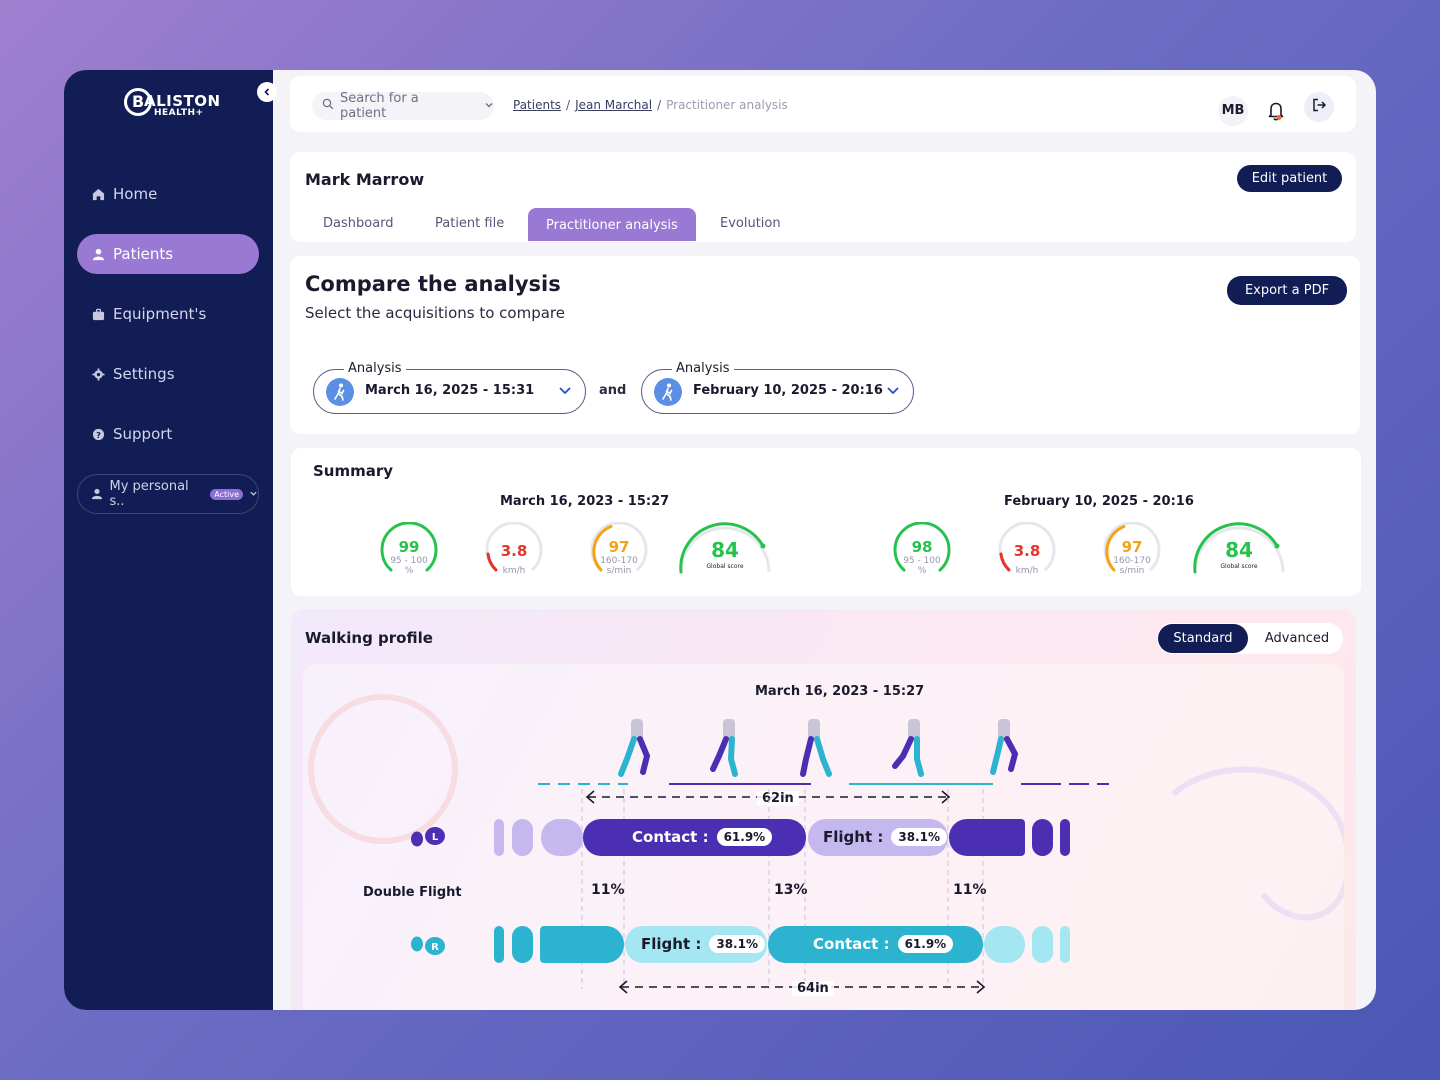 This screenshot has height=1080, width=1440. Describe the element at coordinates (98, 314) in the screenshot. I see `briefcase-icon` at that location.